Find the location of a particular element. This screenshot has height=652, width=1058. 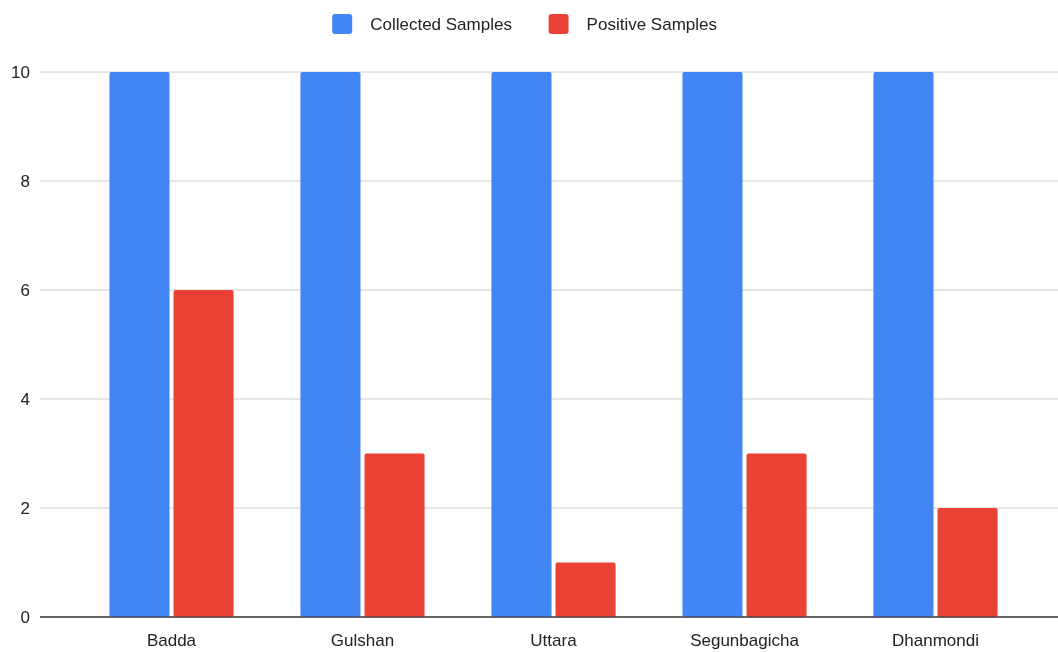

y-tick-label: 8 is located at coordinates (25, 181).